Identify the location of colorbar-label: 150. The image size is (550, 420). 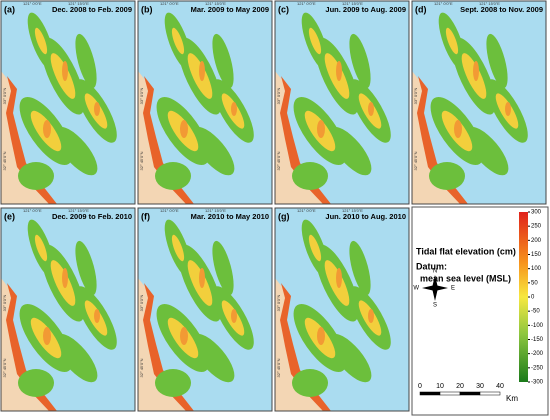
(536, 255).